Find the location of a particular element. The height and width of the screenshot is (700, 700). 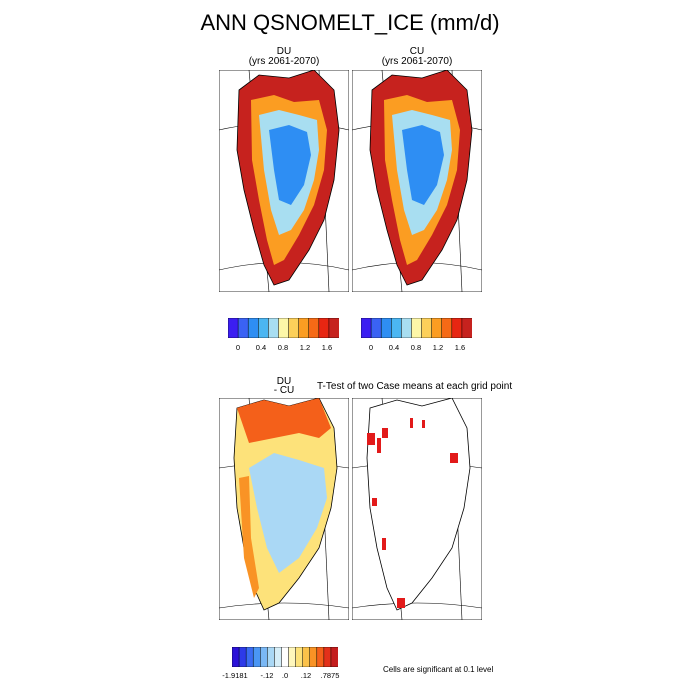

panel-du-map is located at coordinates (284, 181).